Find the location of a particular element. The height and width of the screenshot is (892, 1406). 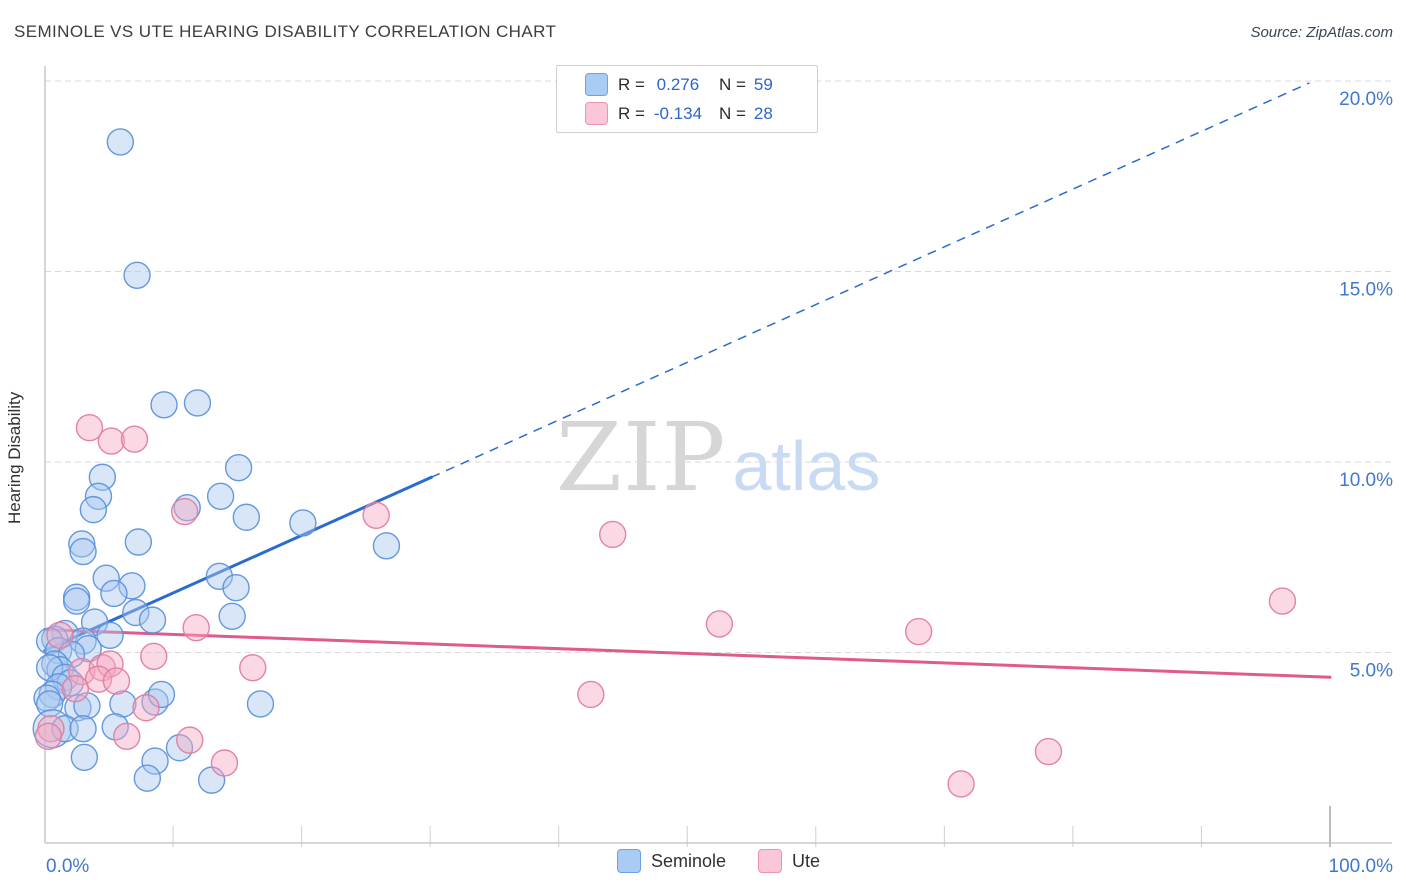

legend-row-ute: R = -0.134 N = 28 is located at coordinates (701, 113).